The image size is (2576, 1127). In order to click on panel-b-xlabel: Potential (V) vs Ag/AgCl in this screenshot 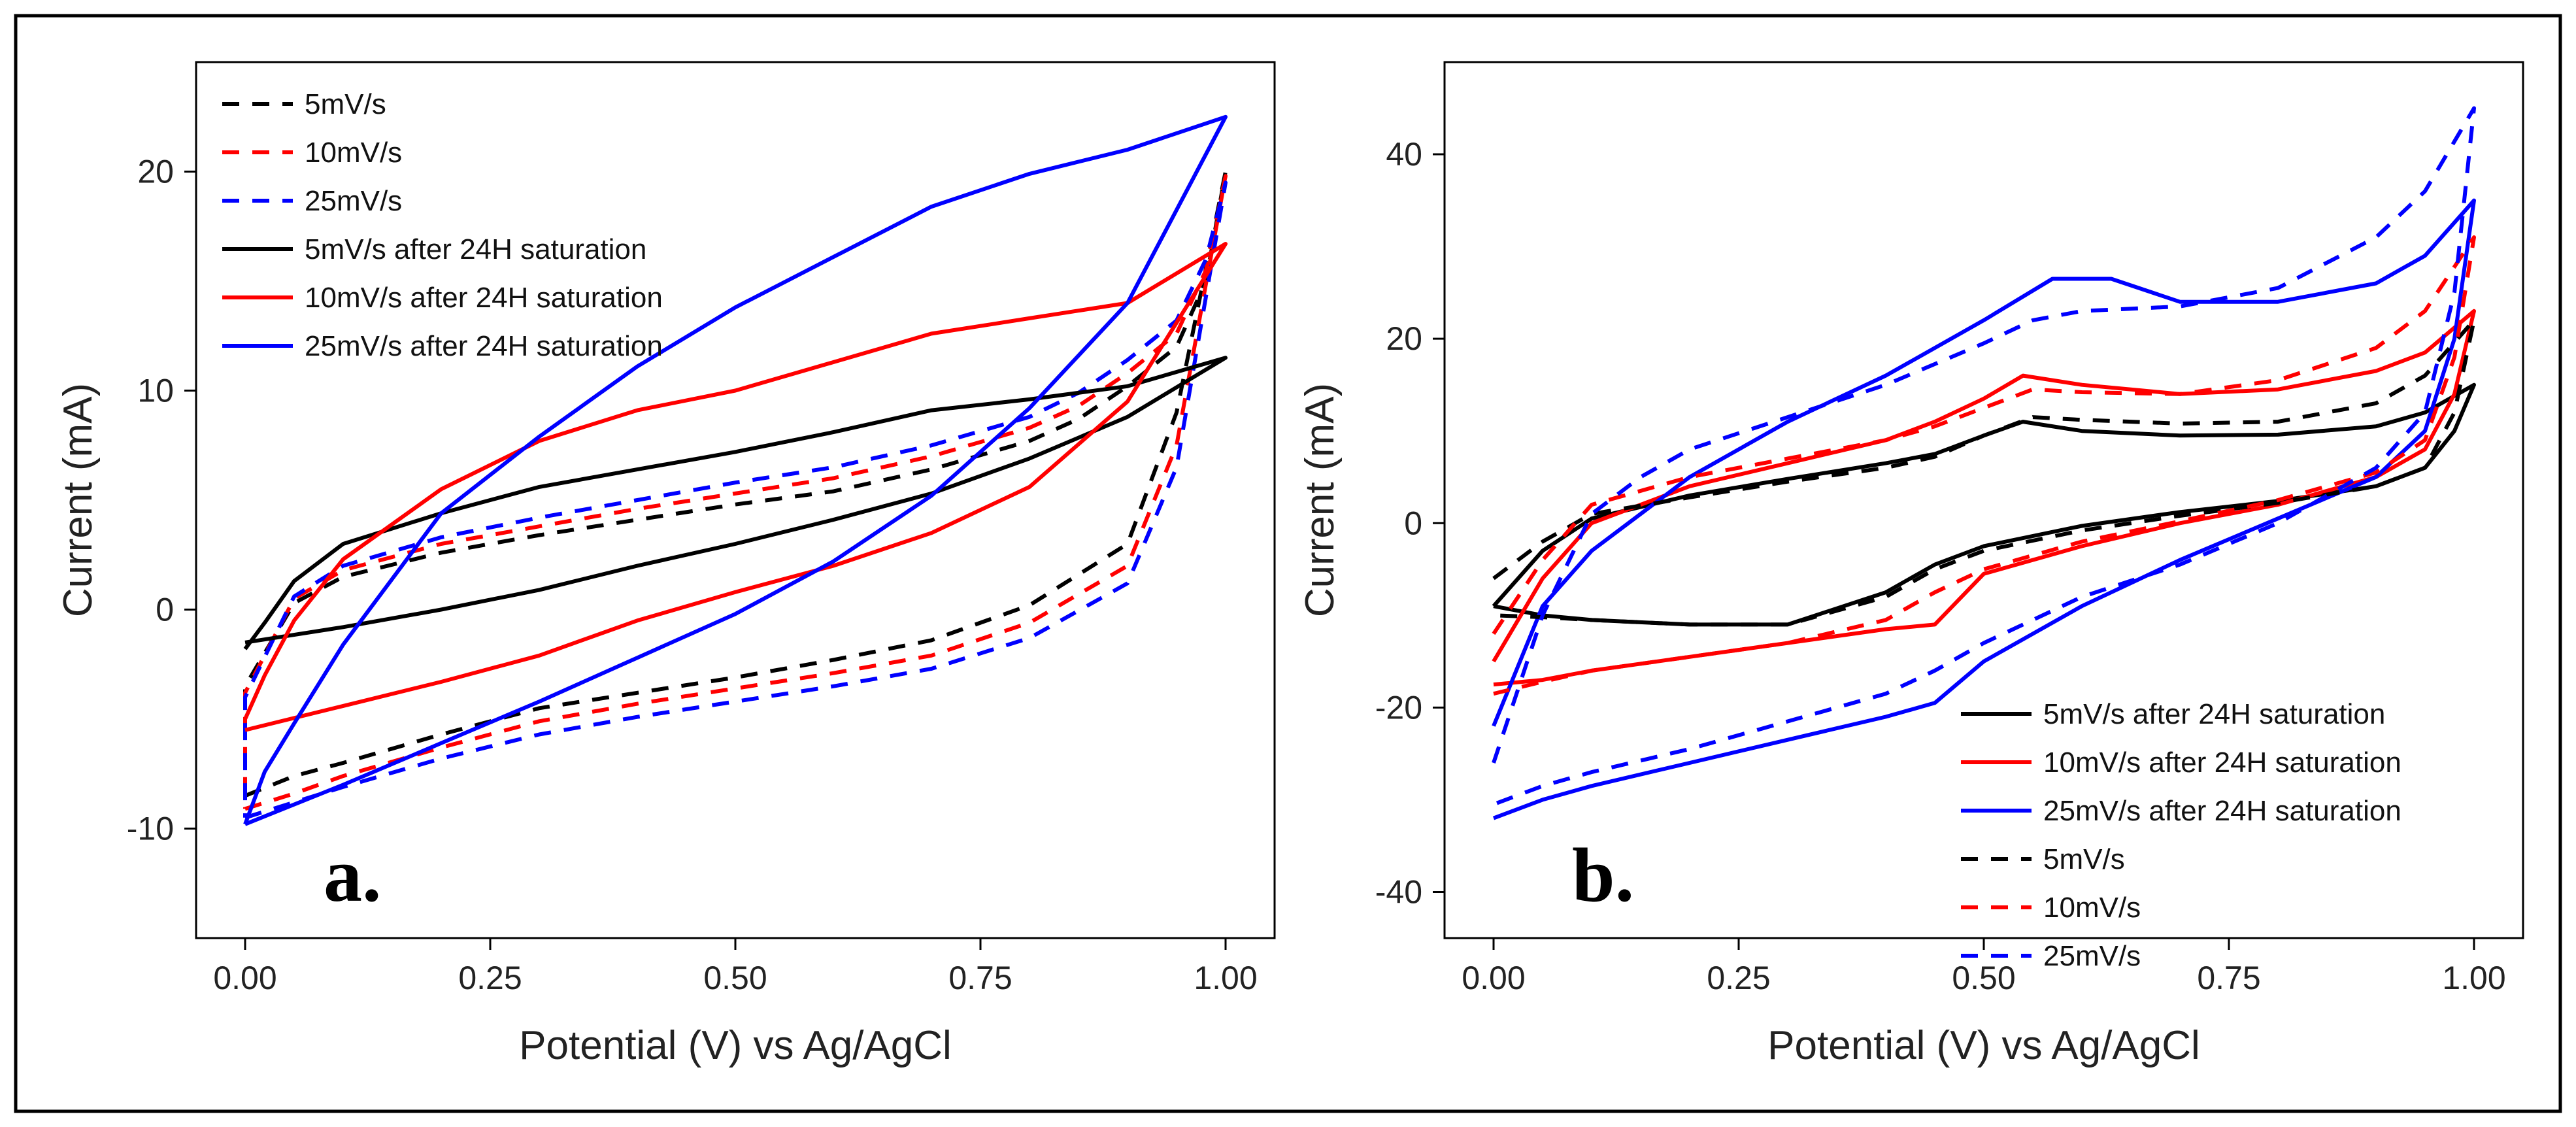, I will do `click(1983, 1045)`.